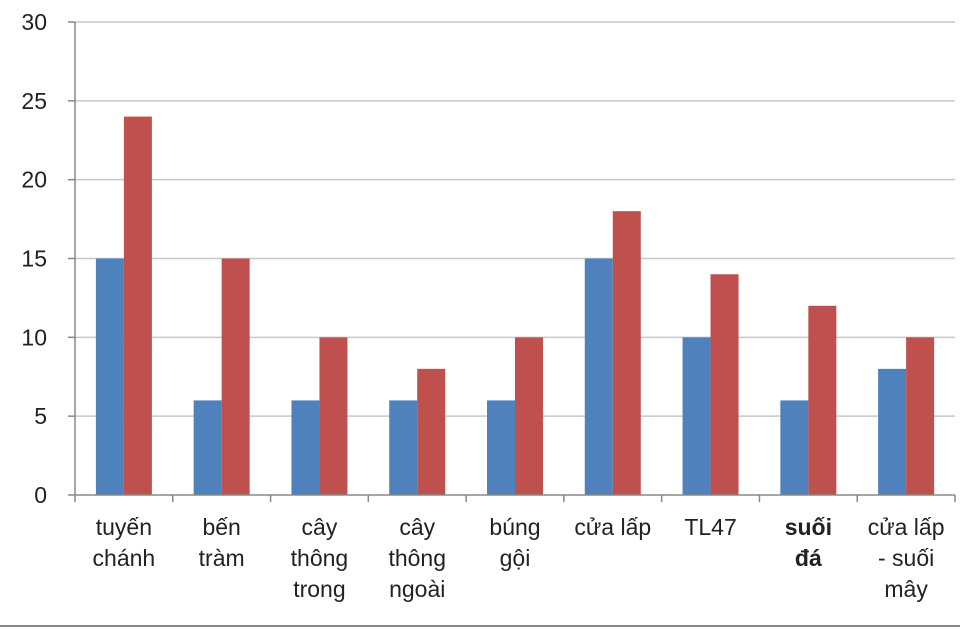  Describe the element at coordinates (124, 542) in the screenshot. I see `x-category-label: tuyến chánh` at that location.